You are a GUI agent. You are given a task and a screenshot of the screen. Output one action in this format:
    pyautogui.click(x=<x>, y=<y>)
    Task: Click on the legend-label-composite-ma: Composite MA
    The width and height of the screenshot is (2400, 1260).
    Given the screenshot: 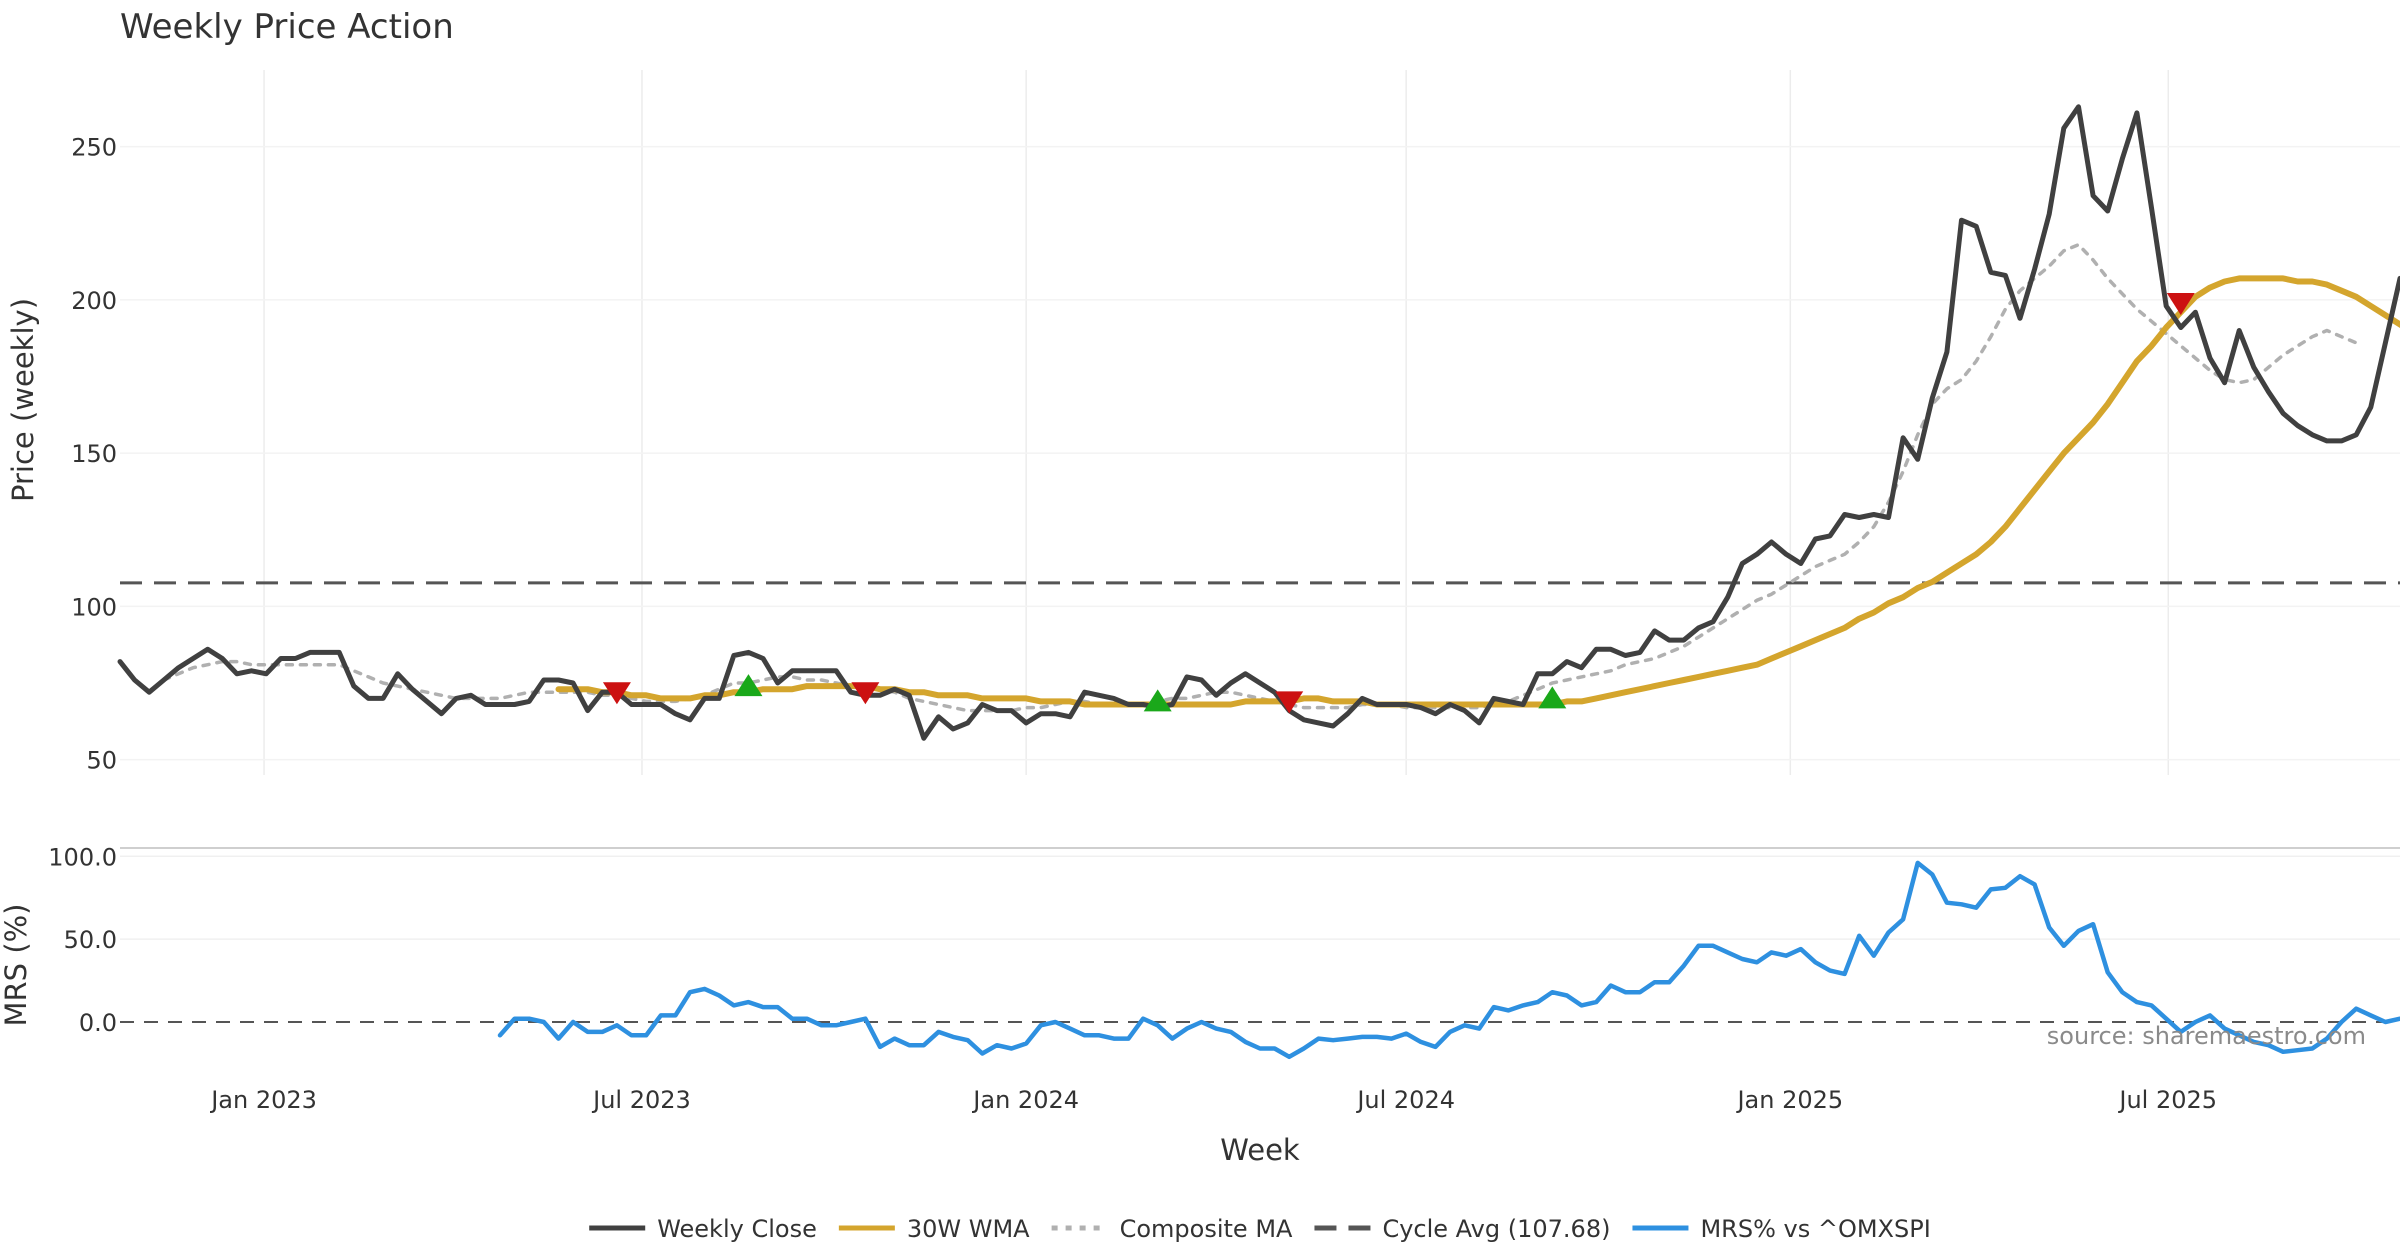 What is the action you would take?
    pyautogui.click(x=1206, y=1229)
    